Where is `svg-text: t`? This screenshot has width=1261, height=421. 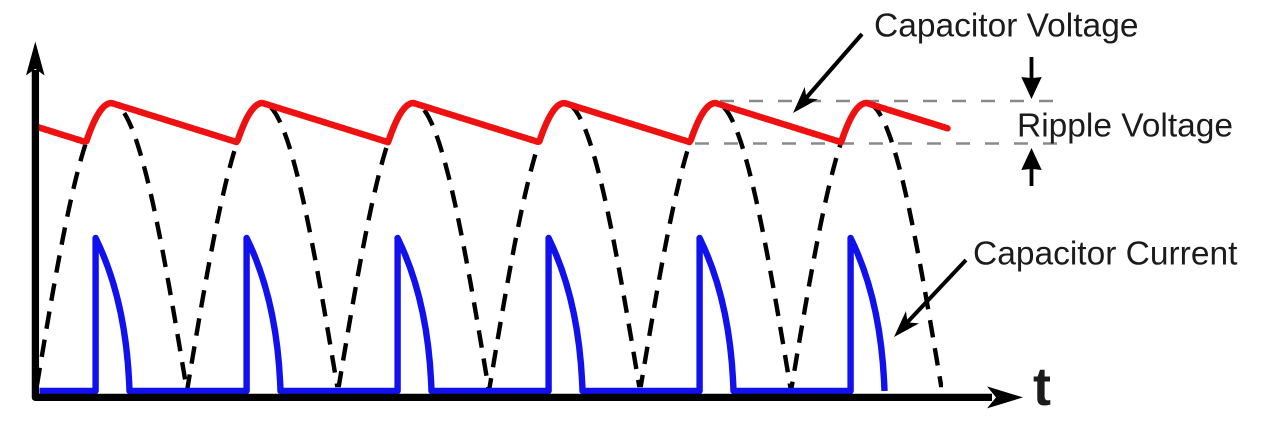 svg-text: t is located at coordinates (1042, 387).